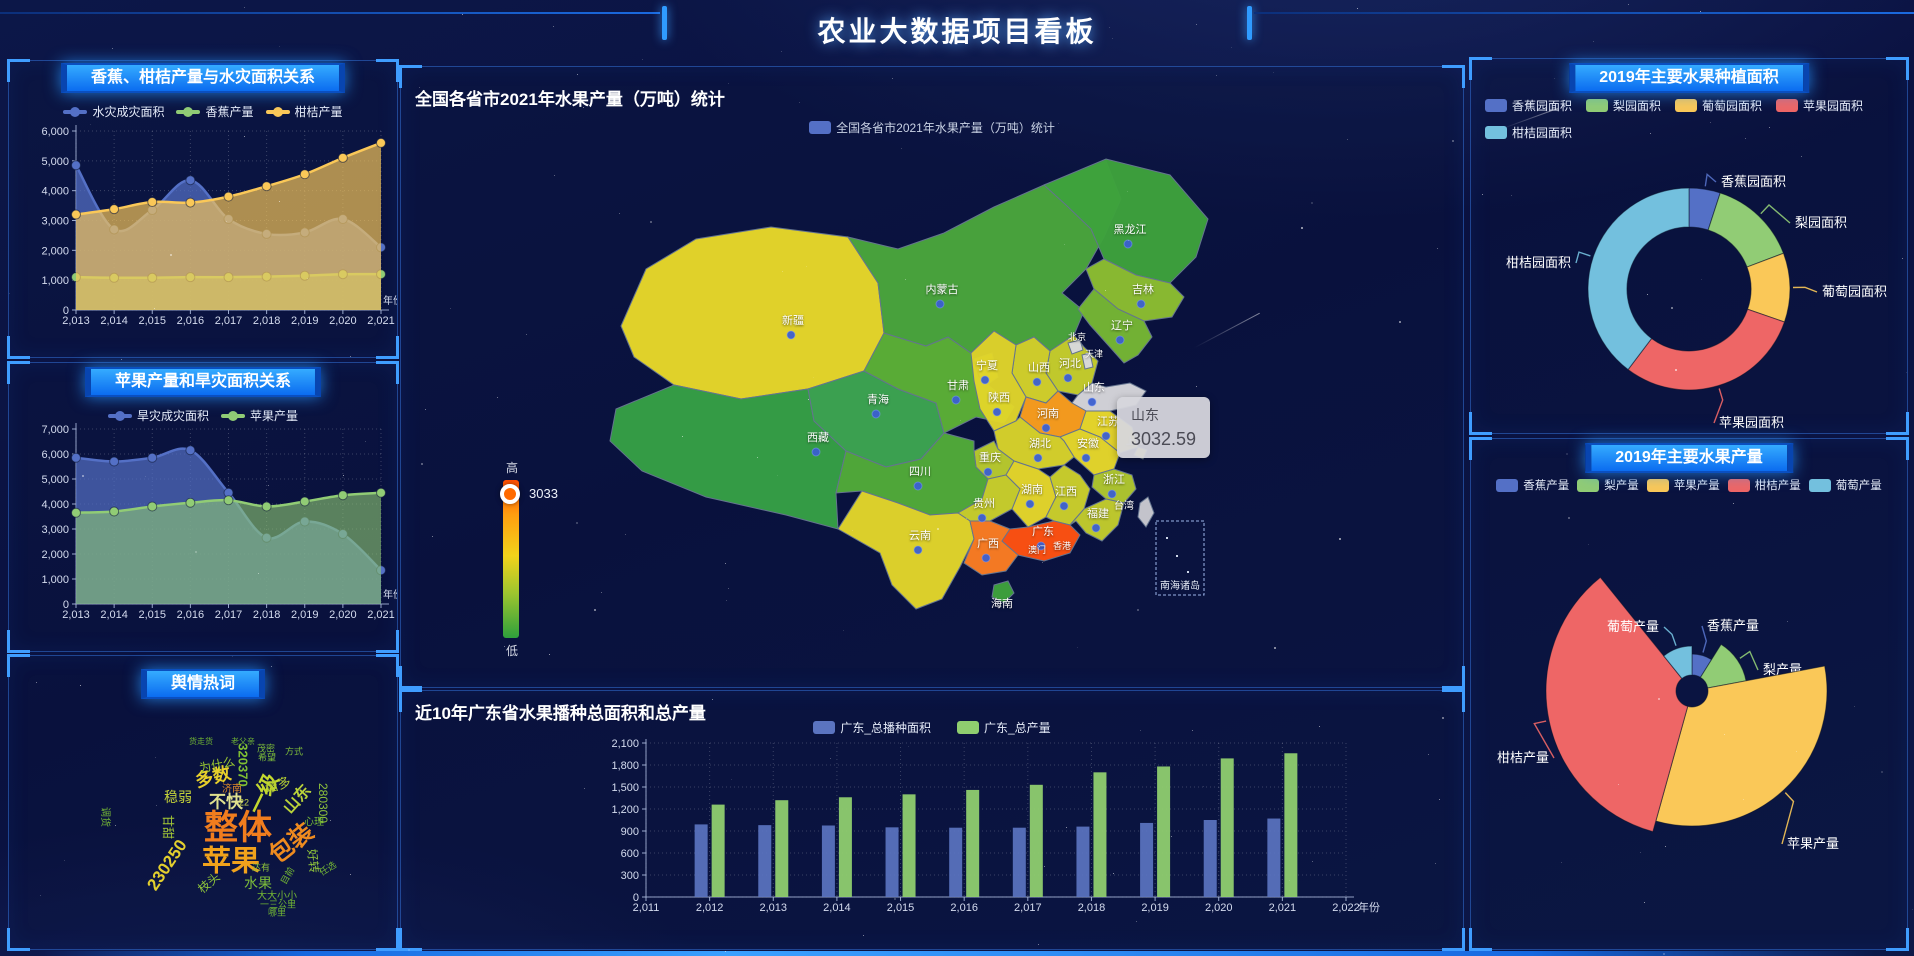 The width and height of the screenshot is (1914, 956). Describe the element at coordinates (1723, 666) in the screenshot. I see `pie-slice-梨产量` at that location.